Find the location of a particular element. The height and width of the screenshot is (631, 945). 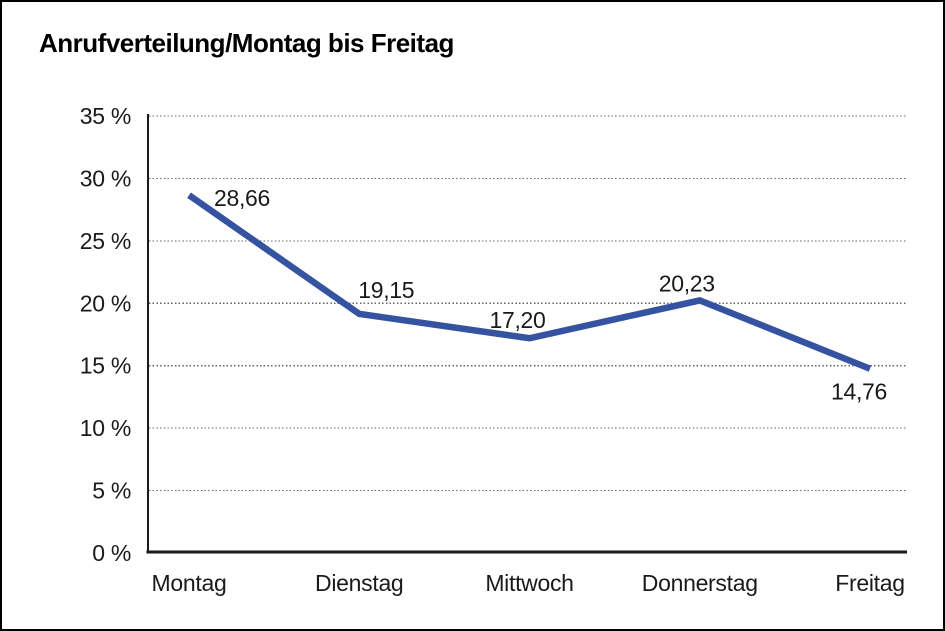

data-point-label: 17,20 is located at coordinates (517, 320).